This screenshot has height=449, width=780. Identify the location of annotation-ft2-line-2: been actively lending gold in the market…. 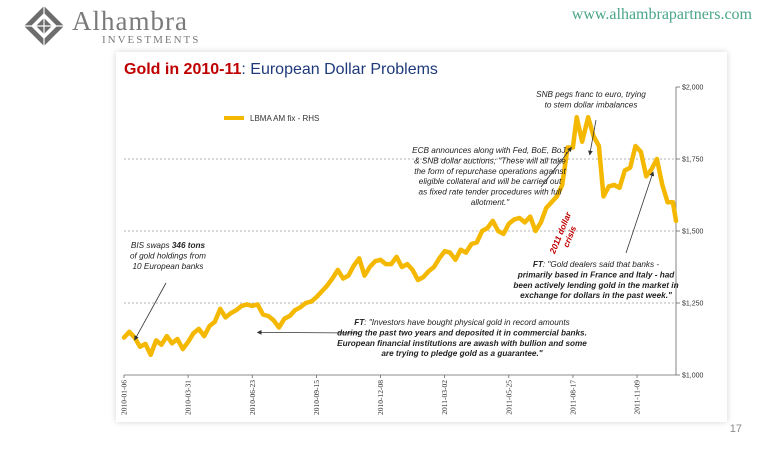
(595, 285).